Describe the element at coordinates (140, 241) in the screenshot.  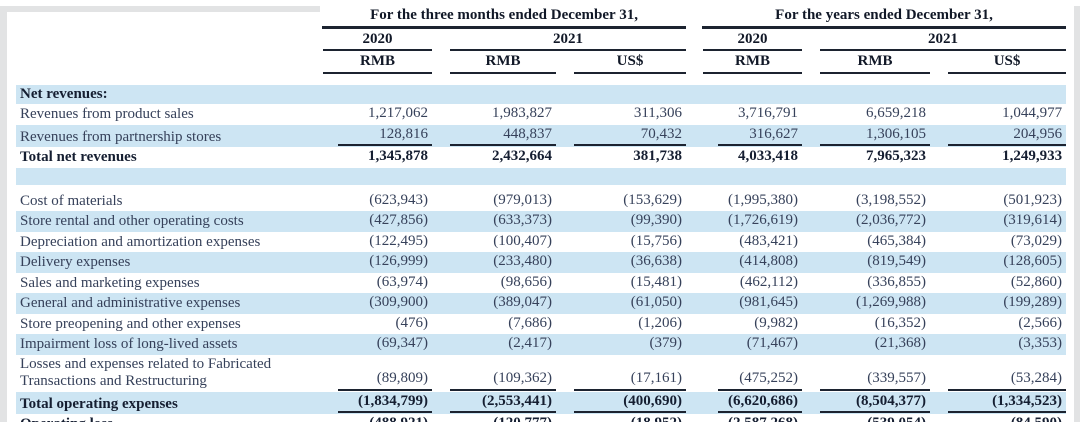
I see `row-label: Depreciation and amortization expenses` at that location.